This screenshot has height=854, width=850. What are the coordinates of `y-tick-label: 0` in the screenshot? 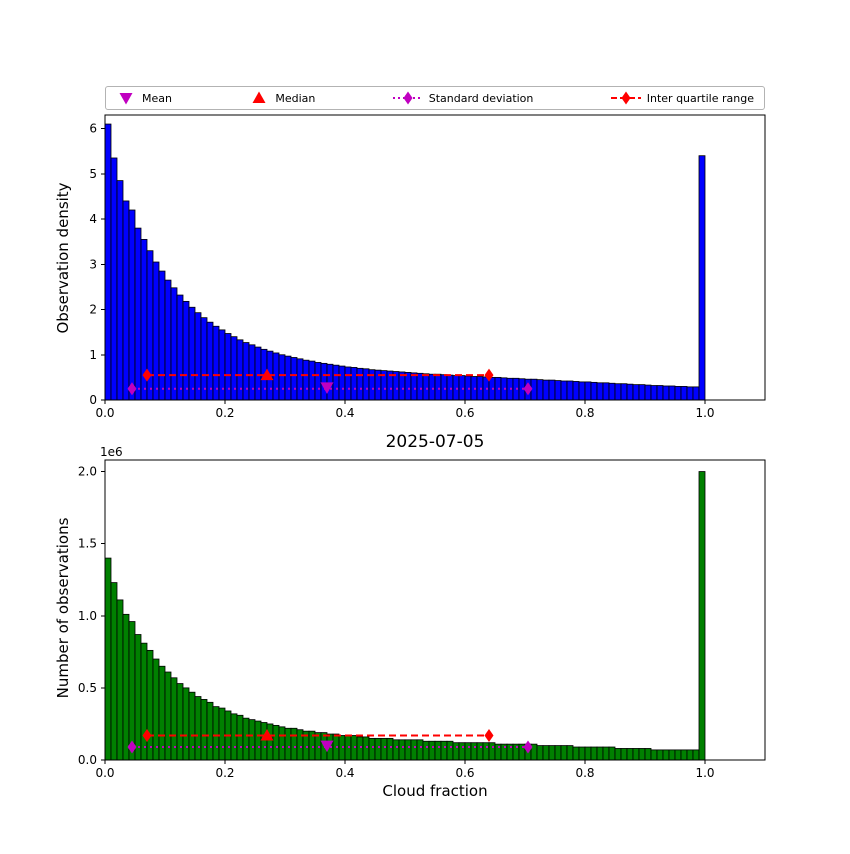 It's located at (93, 400).